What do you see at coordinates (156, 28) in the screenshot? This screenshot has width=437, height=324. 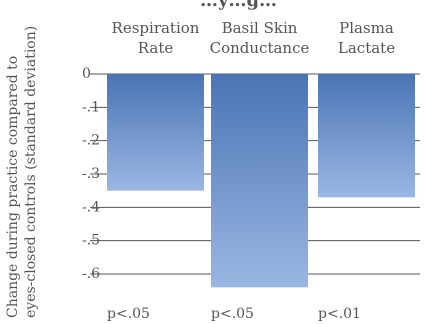 I see `category-label: Respiration` at bounding box center [156, 28].